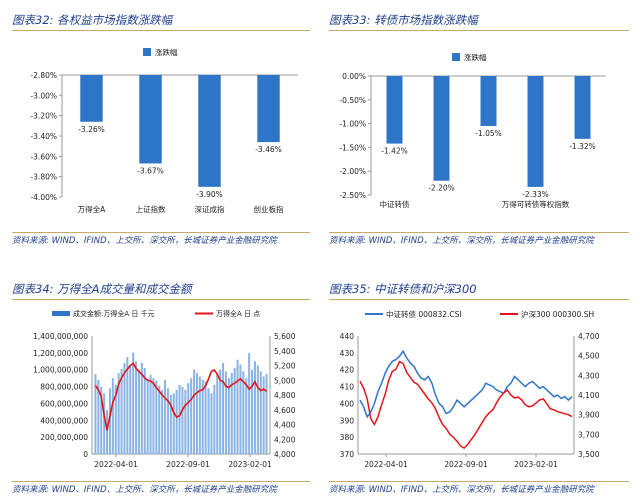 The height and width of the screenshot is (501, 640). What do you see at coordinates (347, 370) in the screenshot?
I see `y-left-tick-label: 420` at bounding box center [347, 370].